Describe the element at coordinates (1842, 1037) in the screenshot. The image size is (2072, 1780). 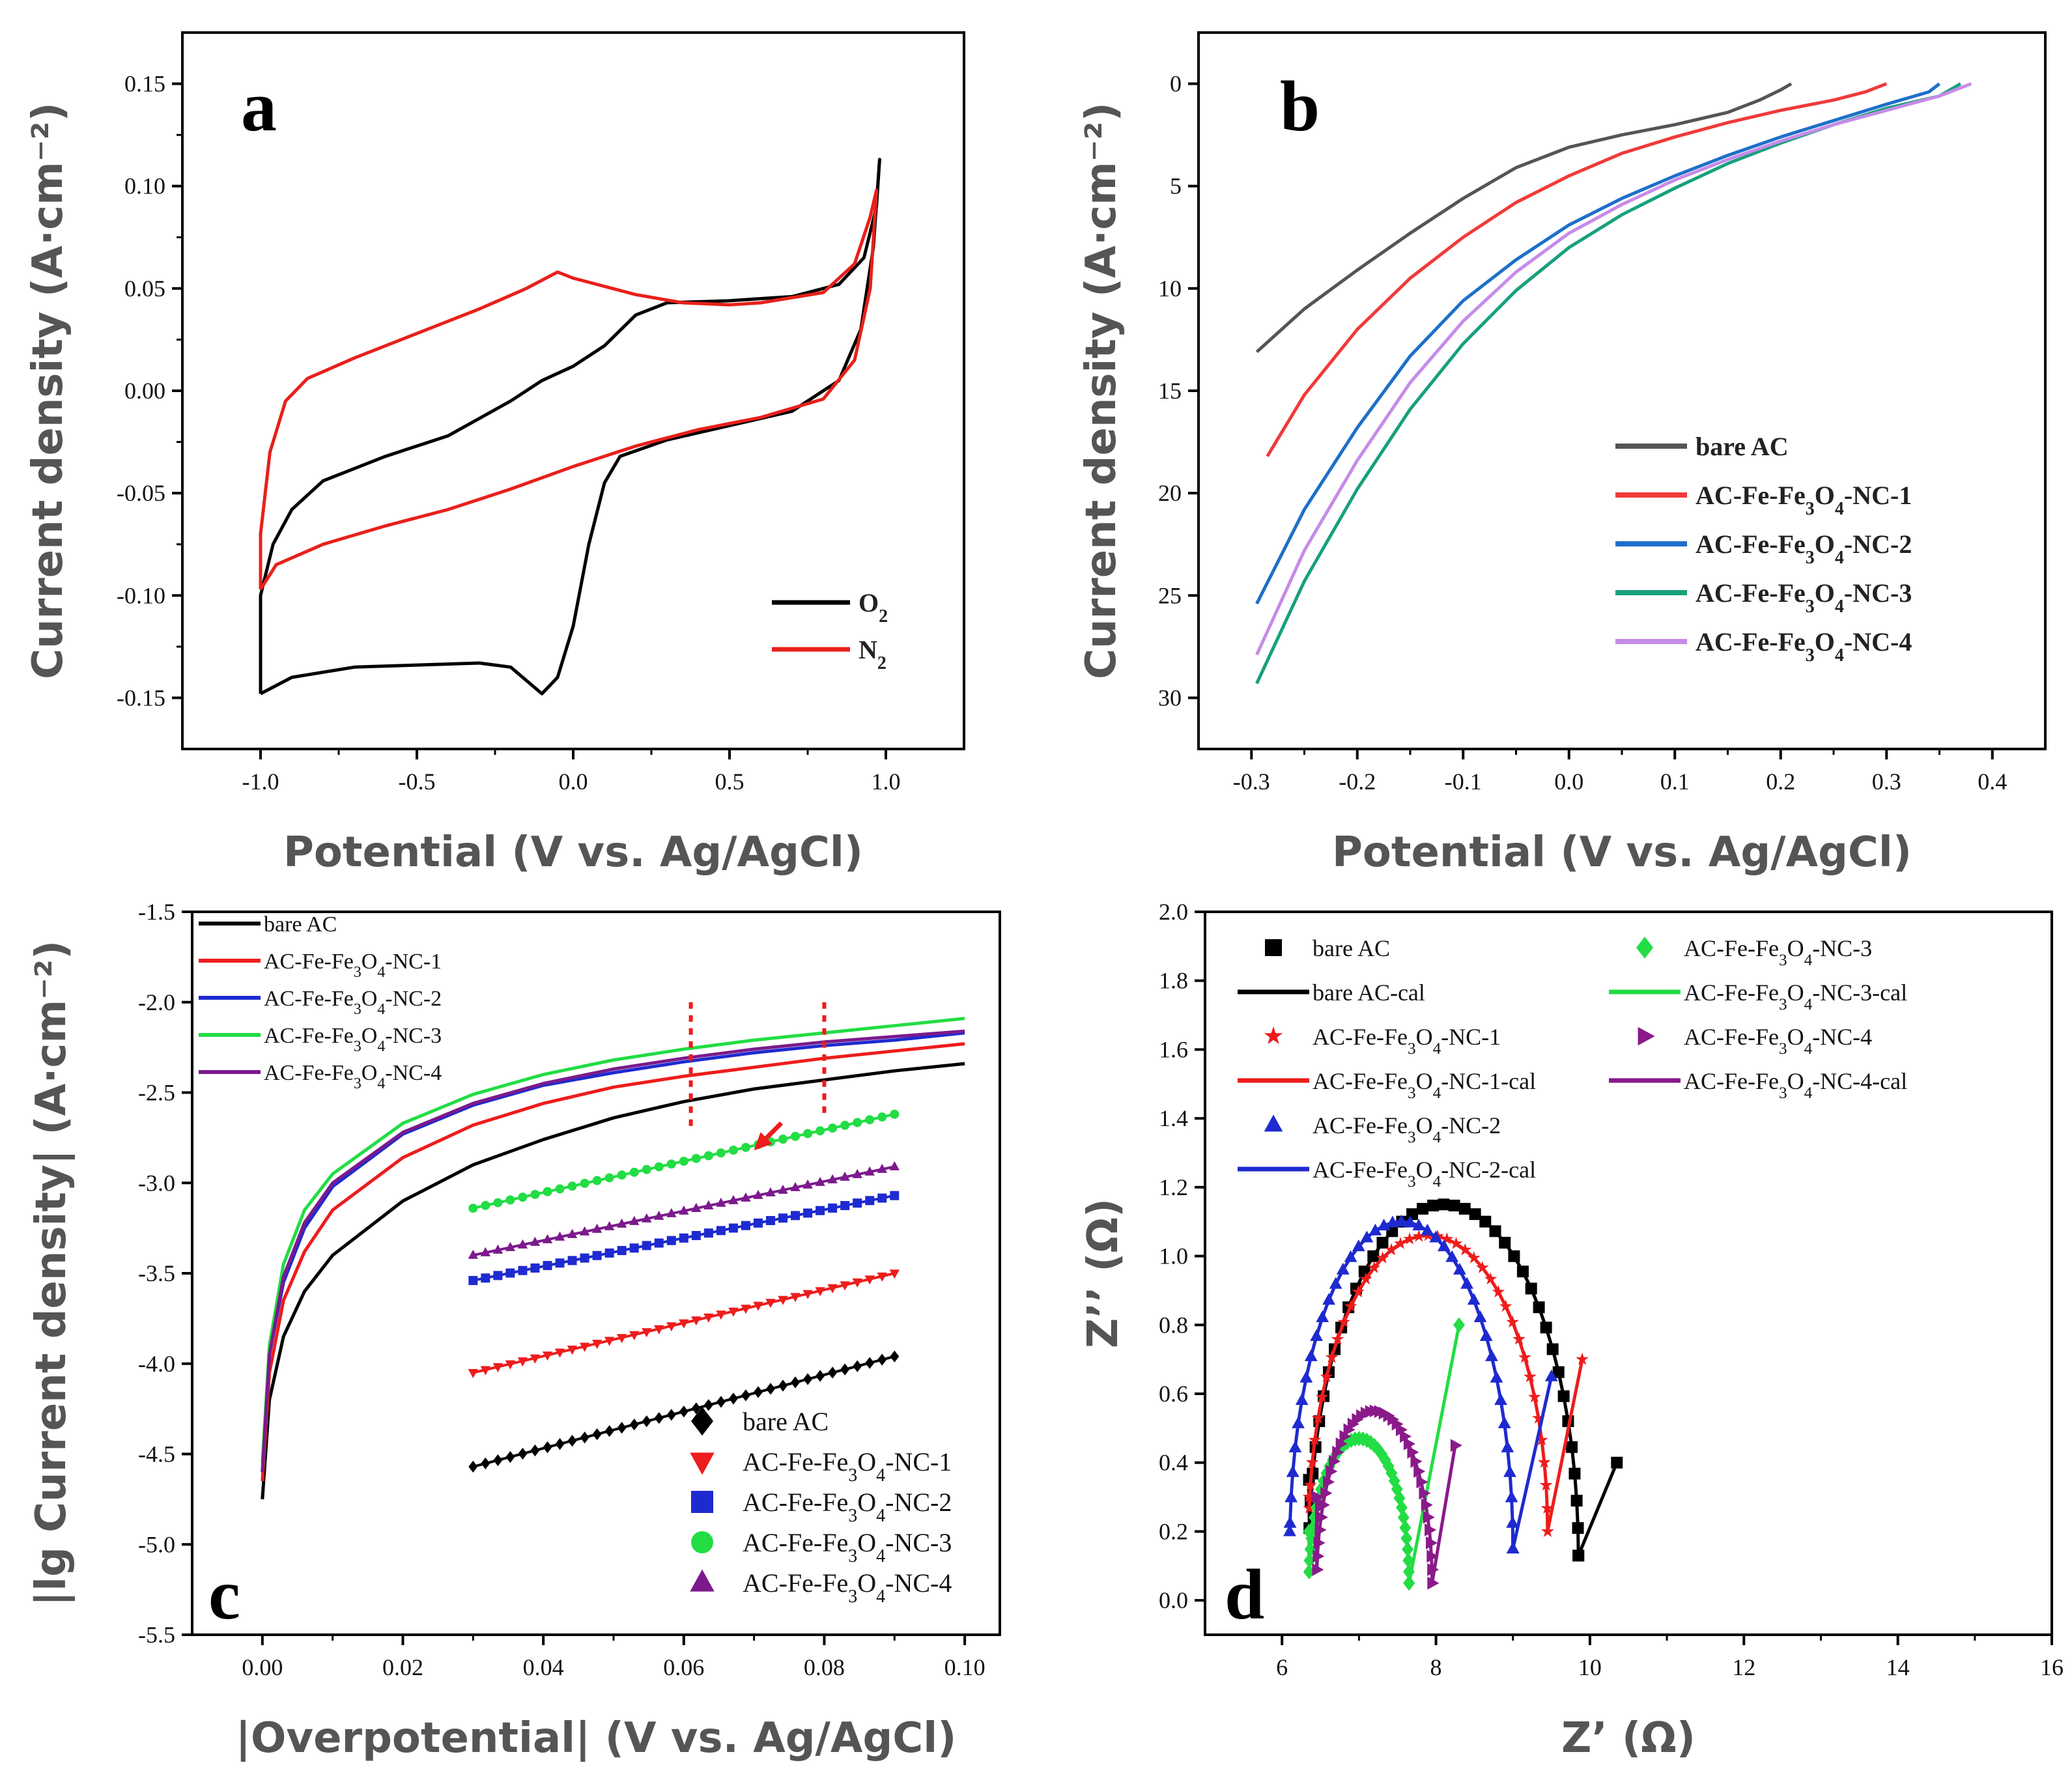
I see `text-part: -NC-4` at that location.